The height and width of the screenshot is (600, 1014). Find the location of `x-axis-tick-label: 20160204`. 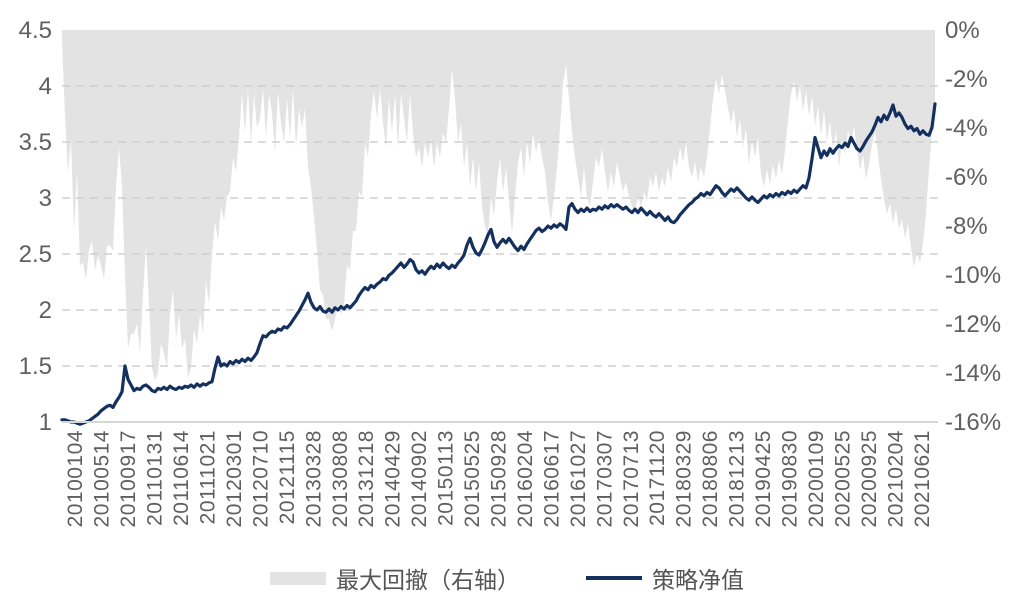

x-axis-tick-label: 20160204 is located at coordinates (525, 478).